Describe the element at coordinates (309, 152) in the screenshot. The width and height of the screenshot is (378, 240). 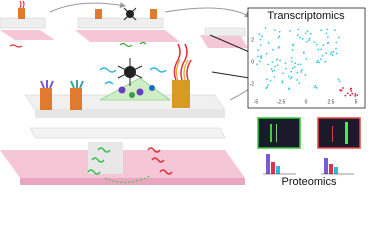
I see `proteomics-panel: Proteomics` at that location.